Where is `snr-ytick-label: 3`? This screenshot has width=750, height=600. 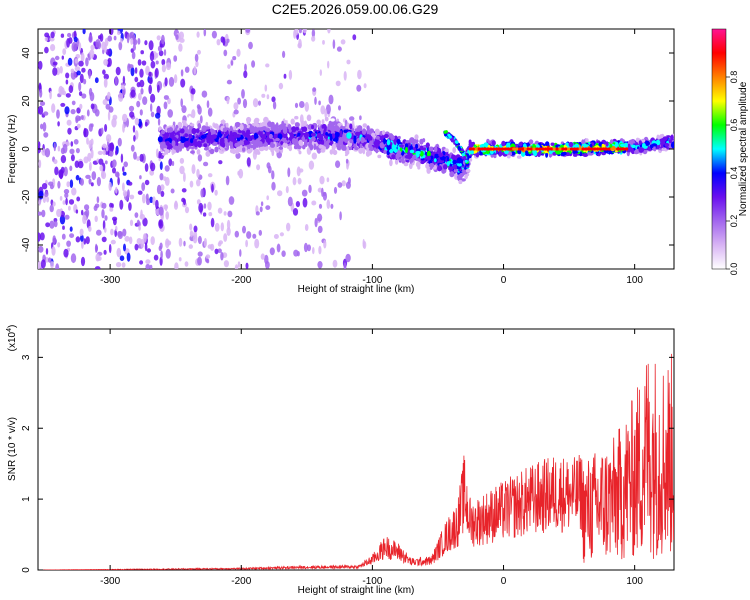 snr-ytick-label: 3 is located at coordinates (26, 357).